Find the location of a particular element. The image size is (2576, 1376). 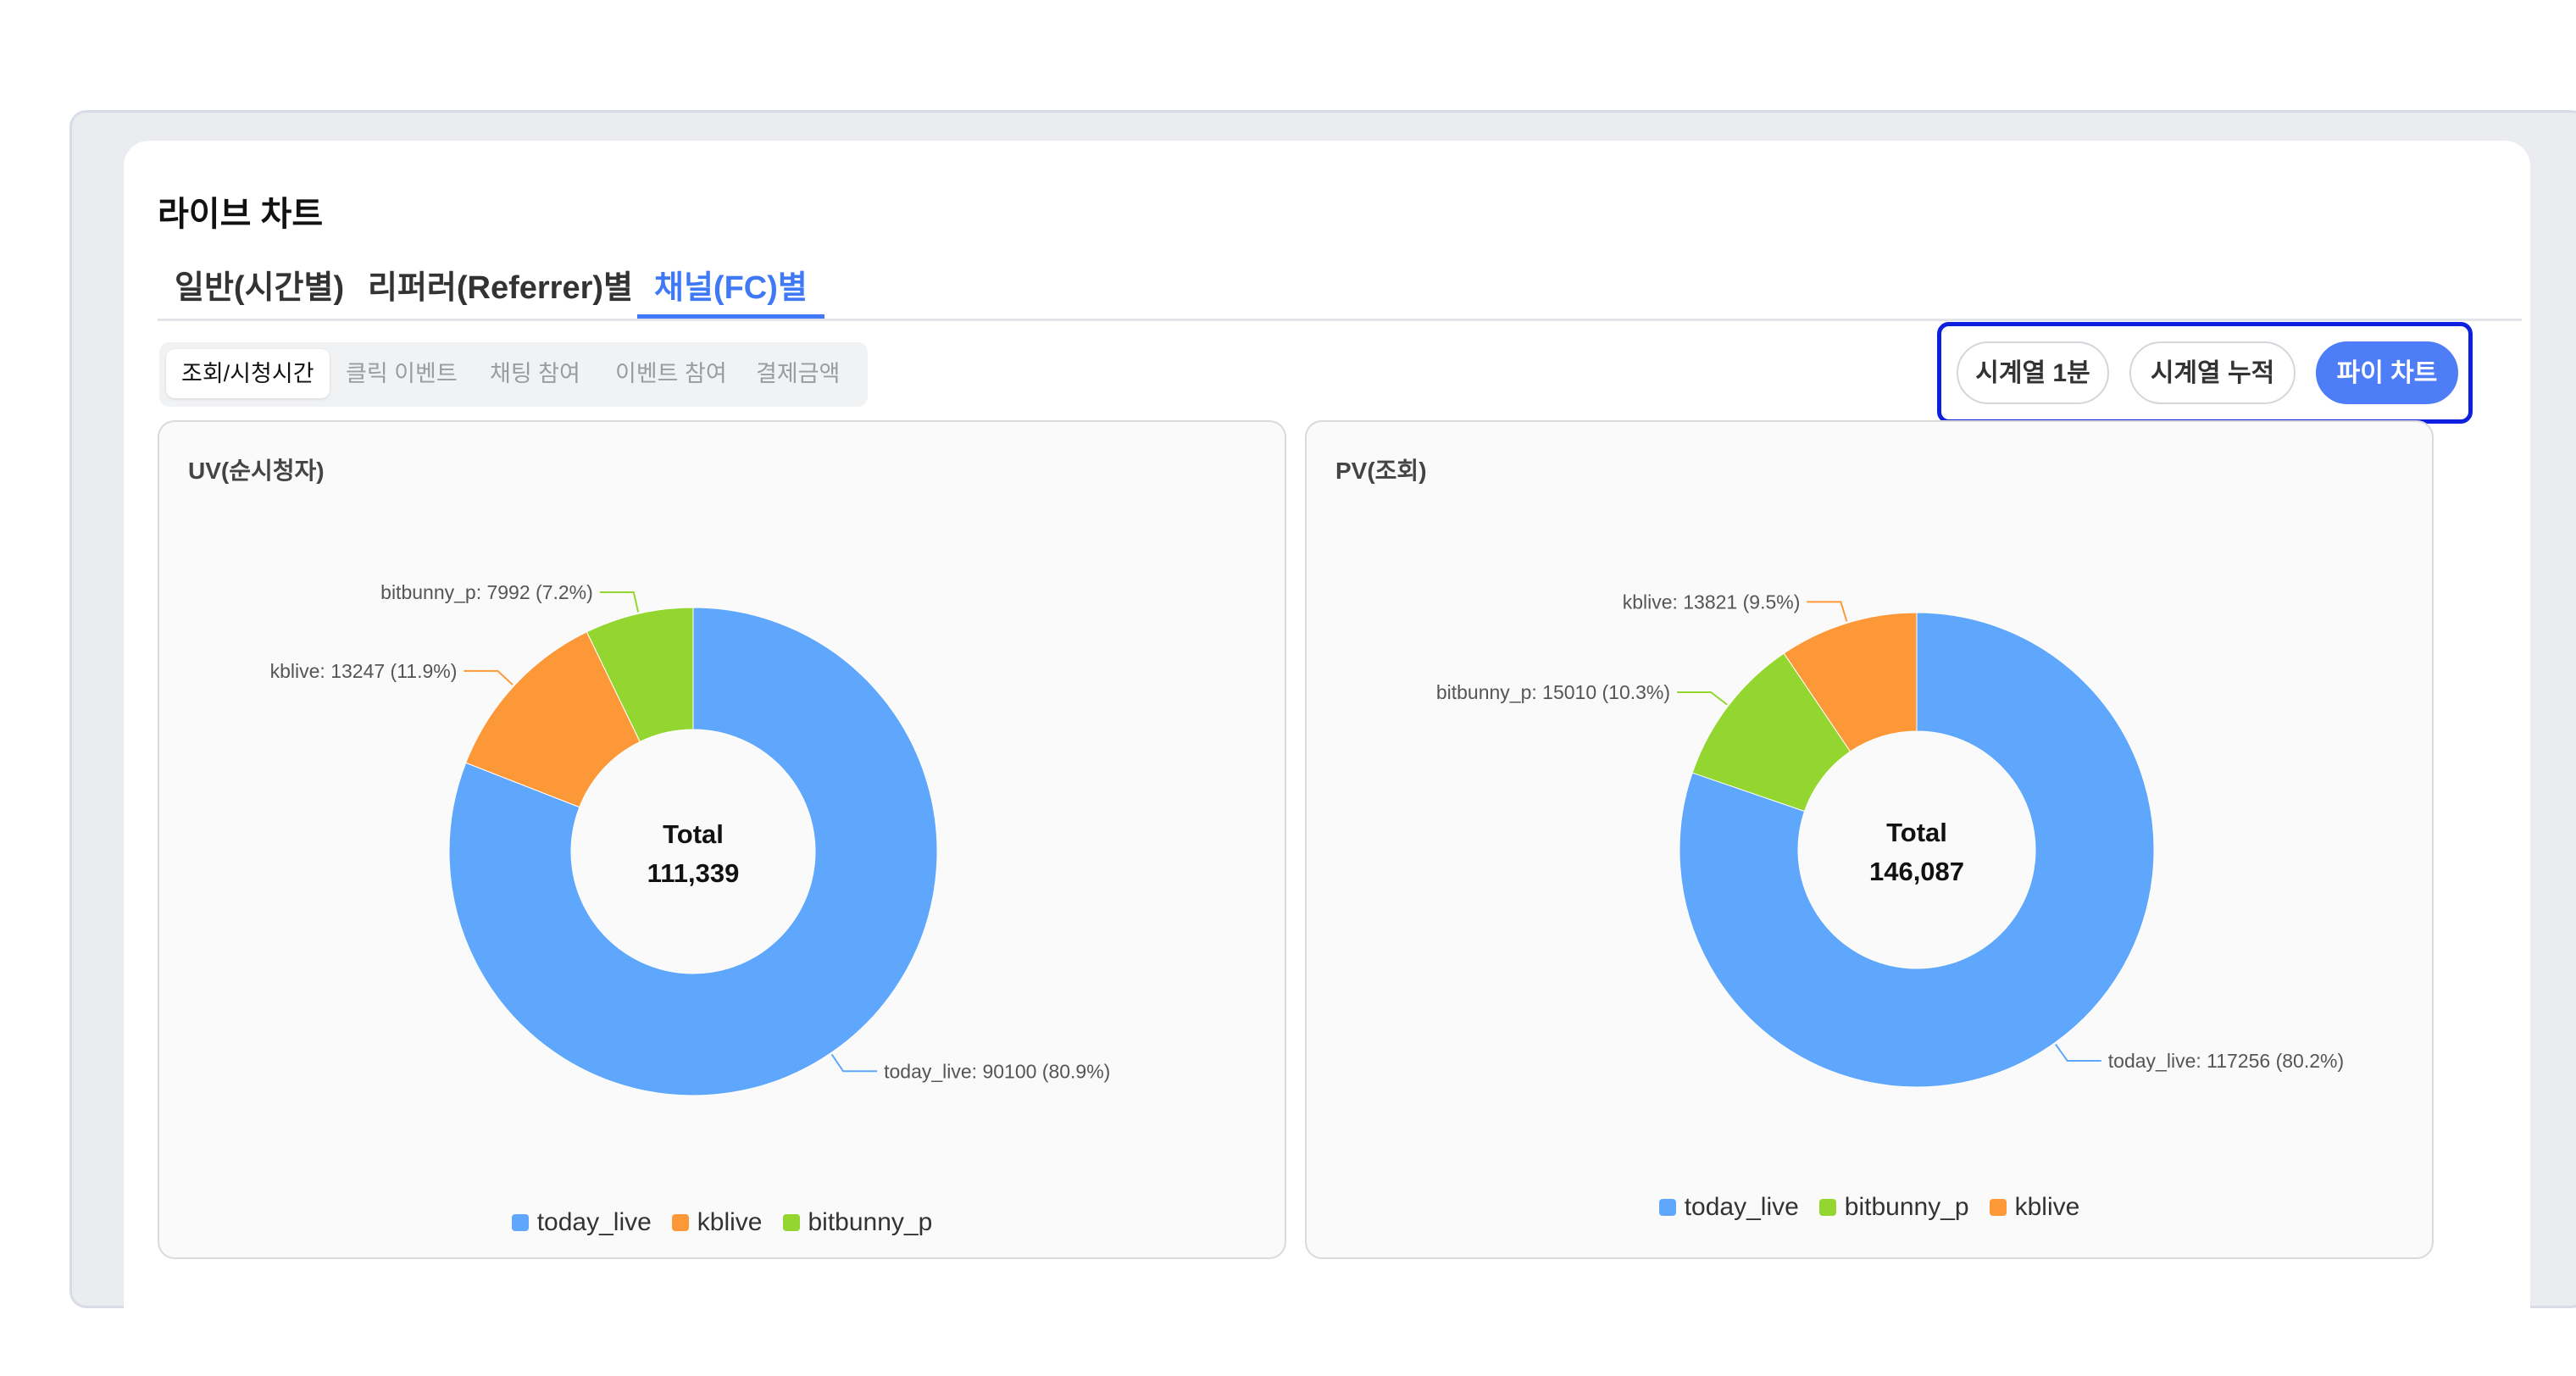

pv-chart-legend: today_live bitbunny_p kblive is located at coordinates (1869, 1207).